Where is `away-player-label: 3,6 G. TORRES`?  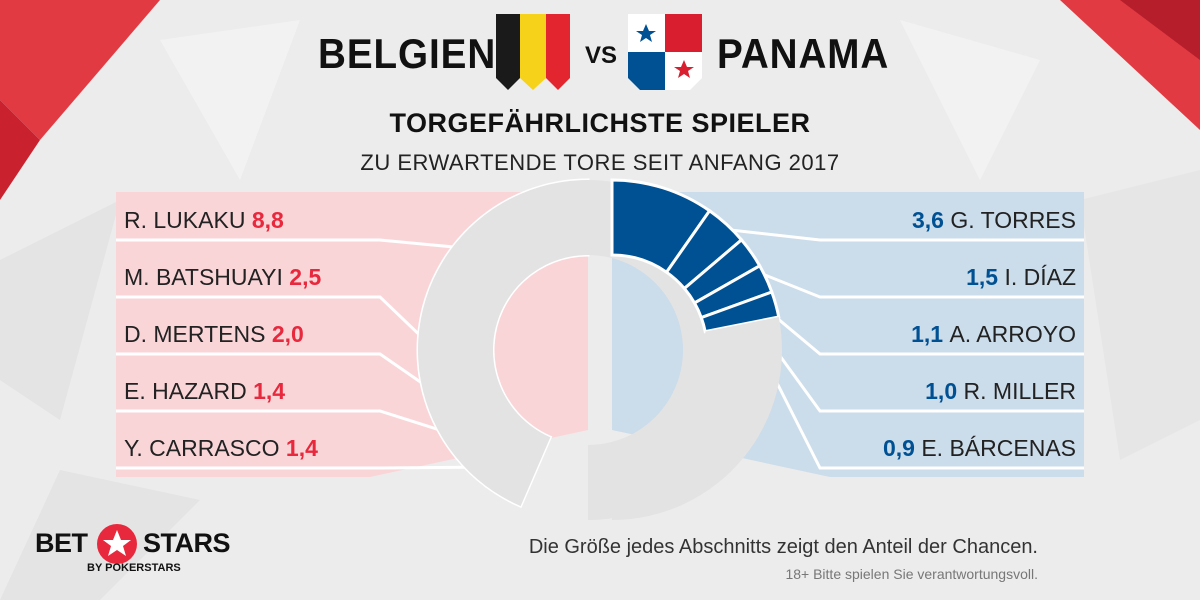 away-player-label: 3,6 G. TORRES is located at coordinates (994, 220).